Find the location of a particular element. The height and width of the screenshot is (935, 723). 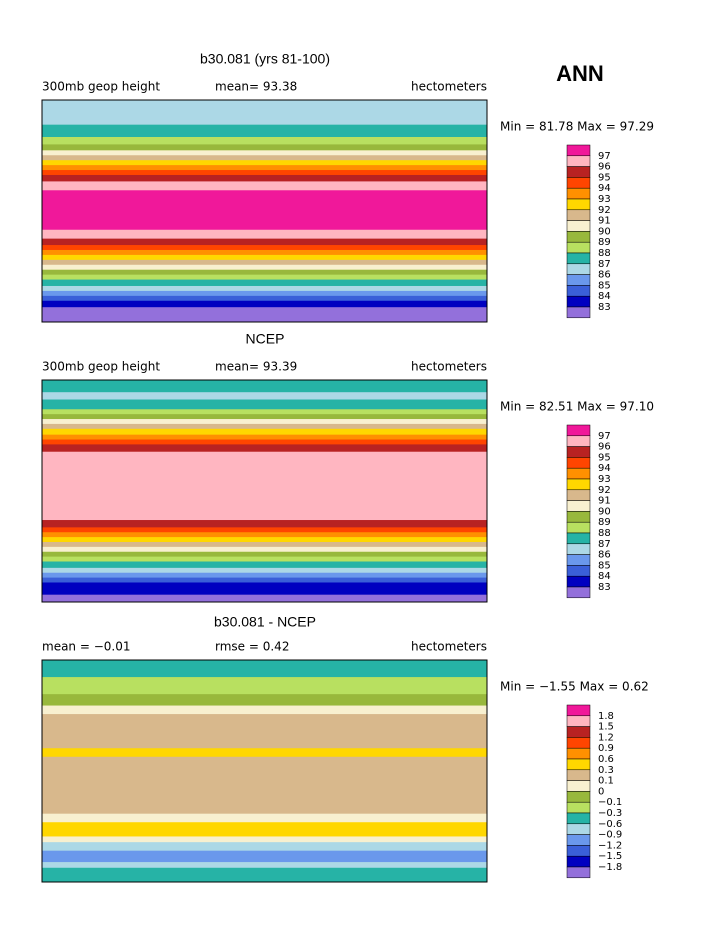

legend-label: 87 is located at coordinates (604, 544).